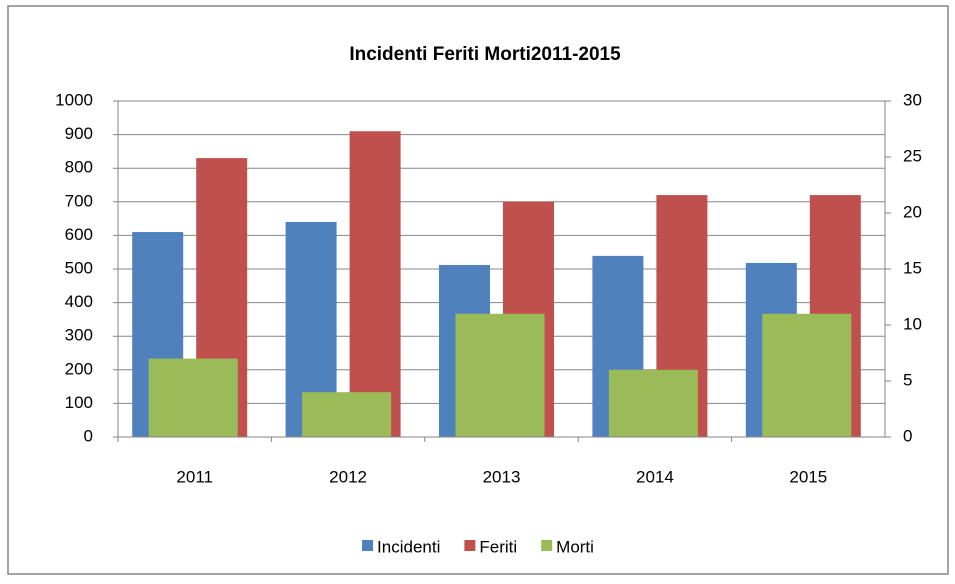 The image size is (955, 584). What do you see at coordinates (912, 267) in the screenshot?
I see `y2-tick-label: 15` at bounding box center [912, 267].